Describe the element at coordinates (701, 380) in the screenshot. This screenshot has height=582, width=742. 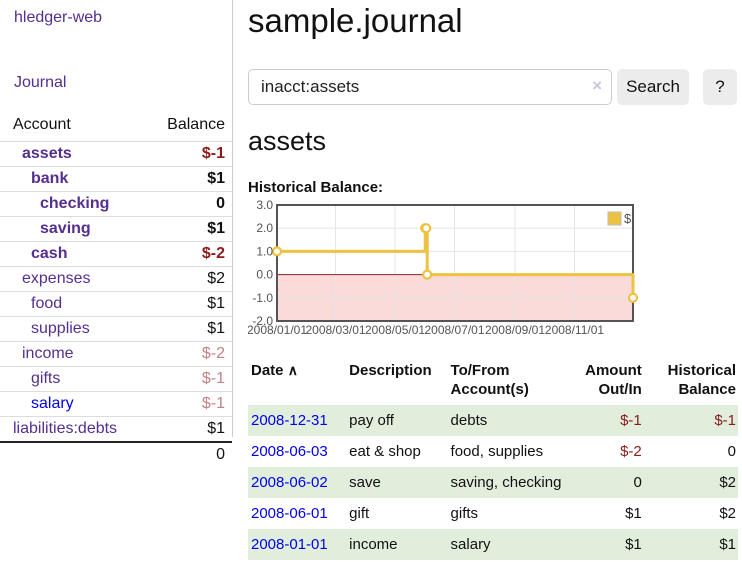
I see `register-header-balance: Historical Balance` at that location.